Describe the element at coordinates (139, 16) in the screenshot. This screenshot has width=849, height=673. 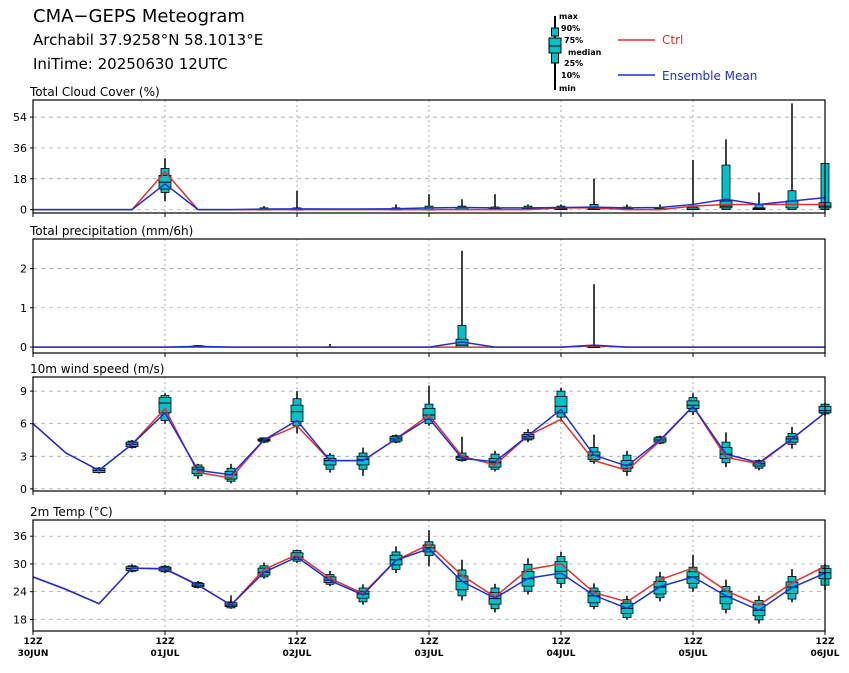
I see `meteogram-title: CMA−GEPS Meteogram` at that location.